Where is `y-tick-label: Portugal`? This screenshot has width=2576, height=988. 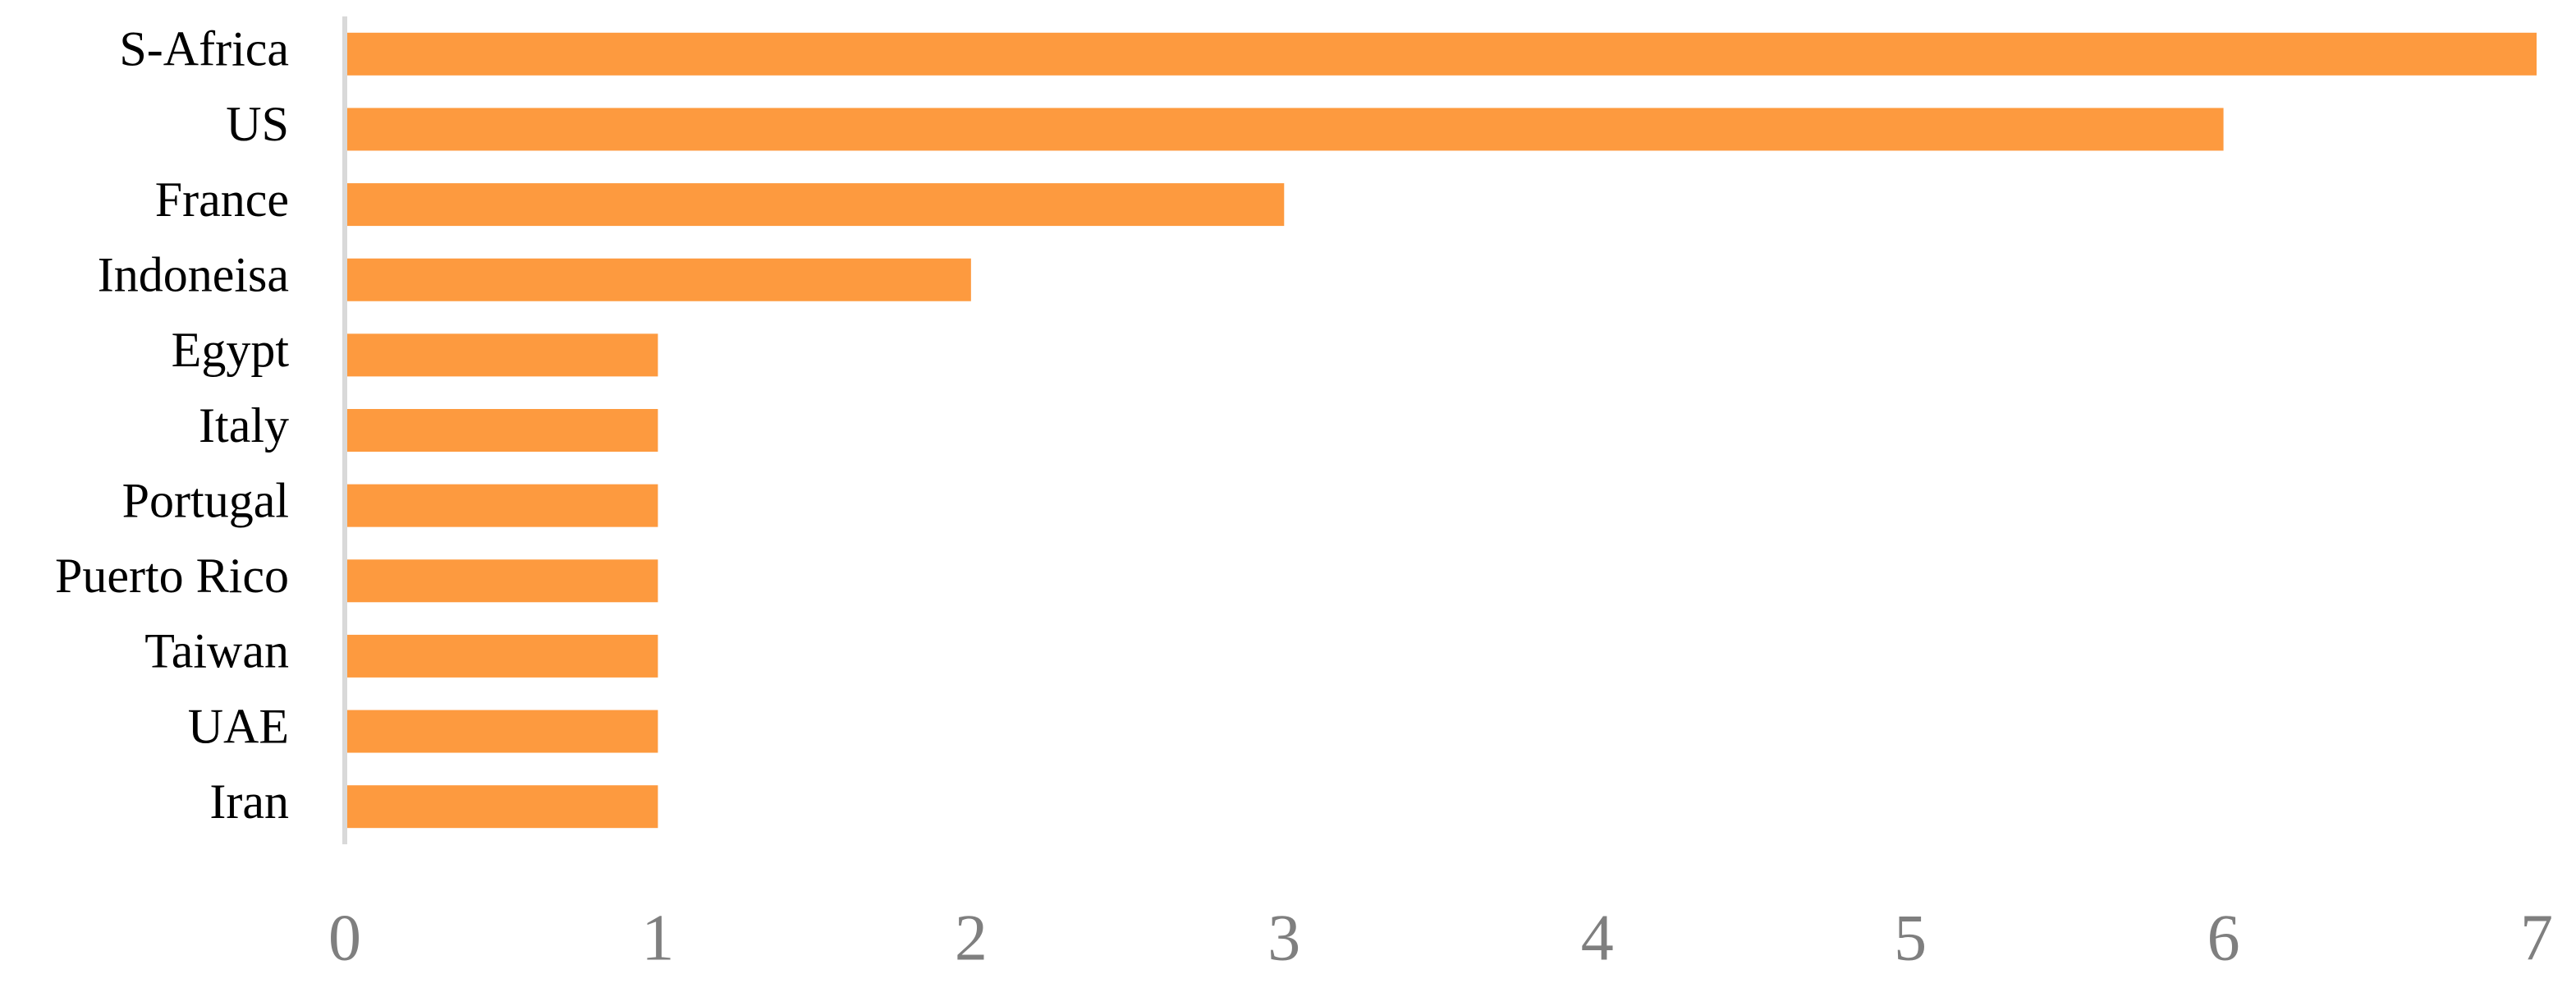
y-tick-label: Portugal is located at coordinates (205, 500).